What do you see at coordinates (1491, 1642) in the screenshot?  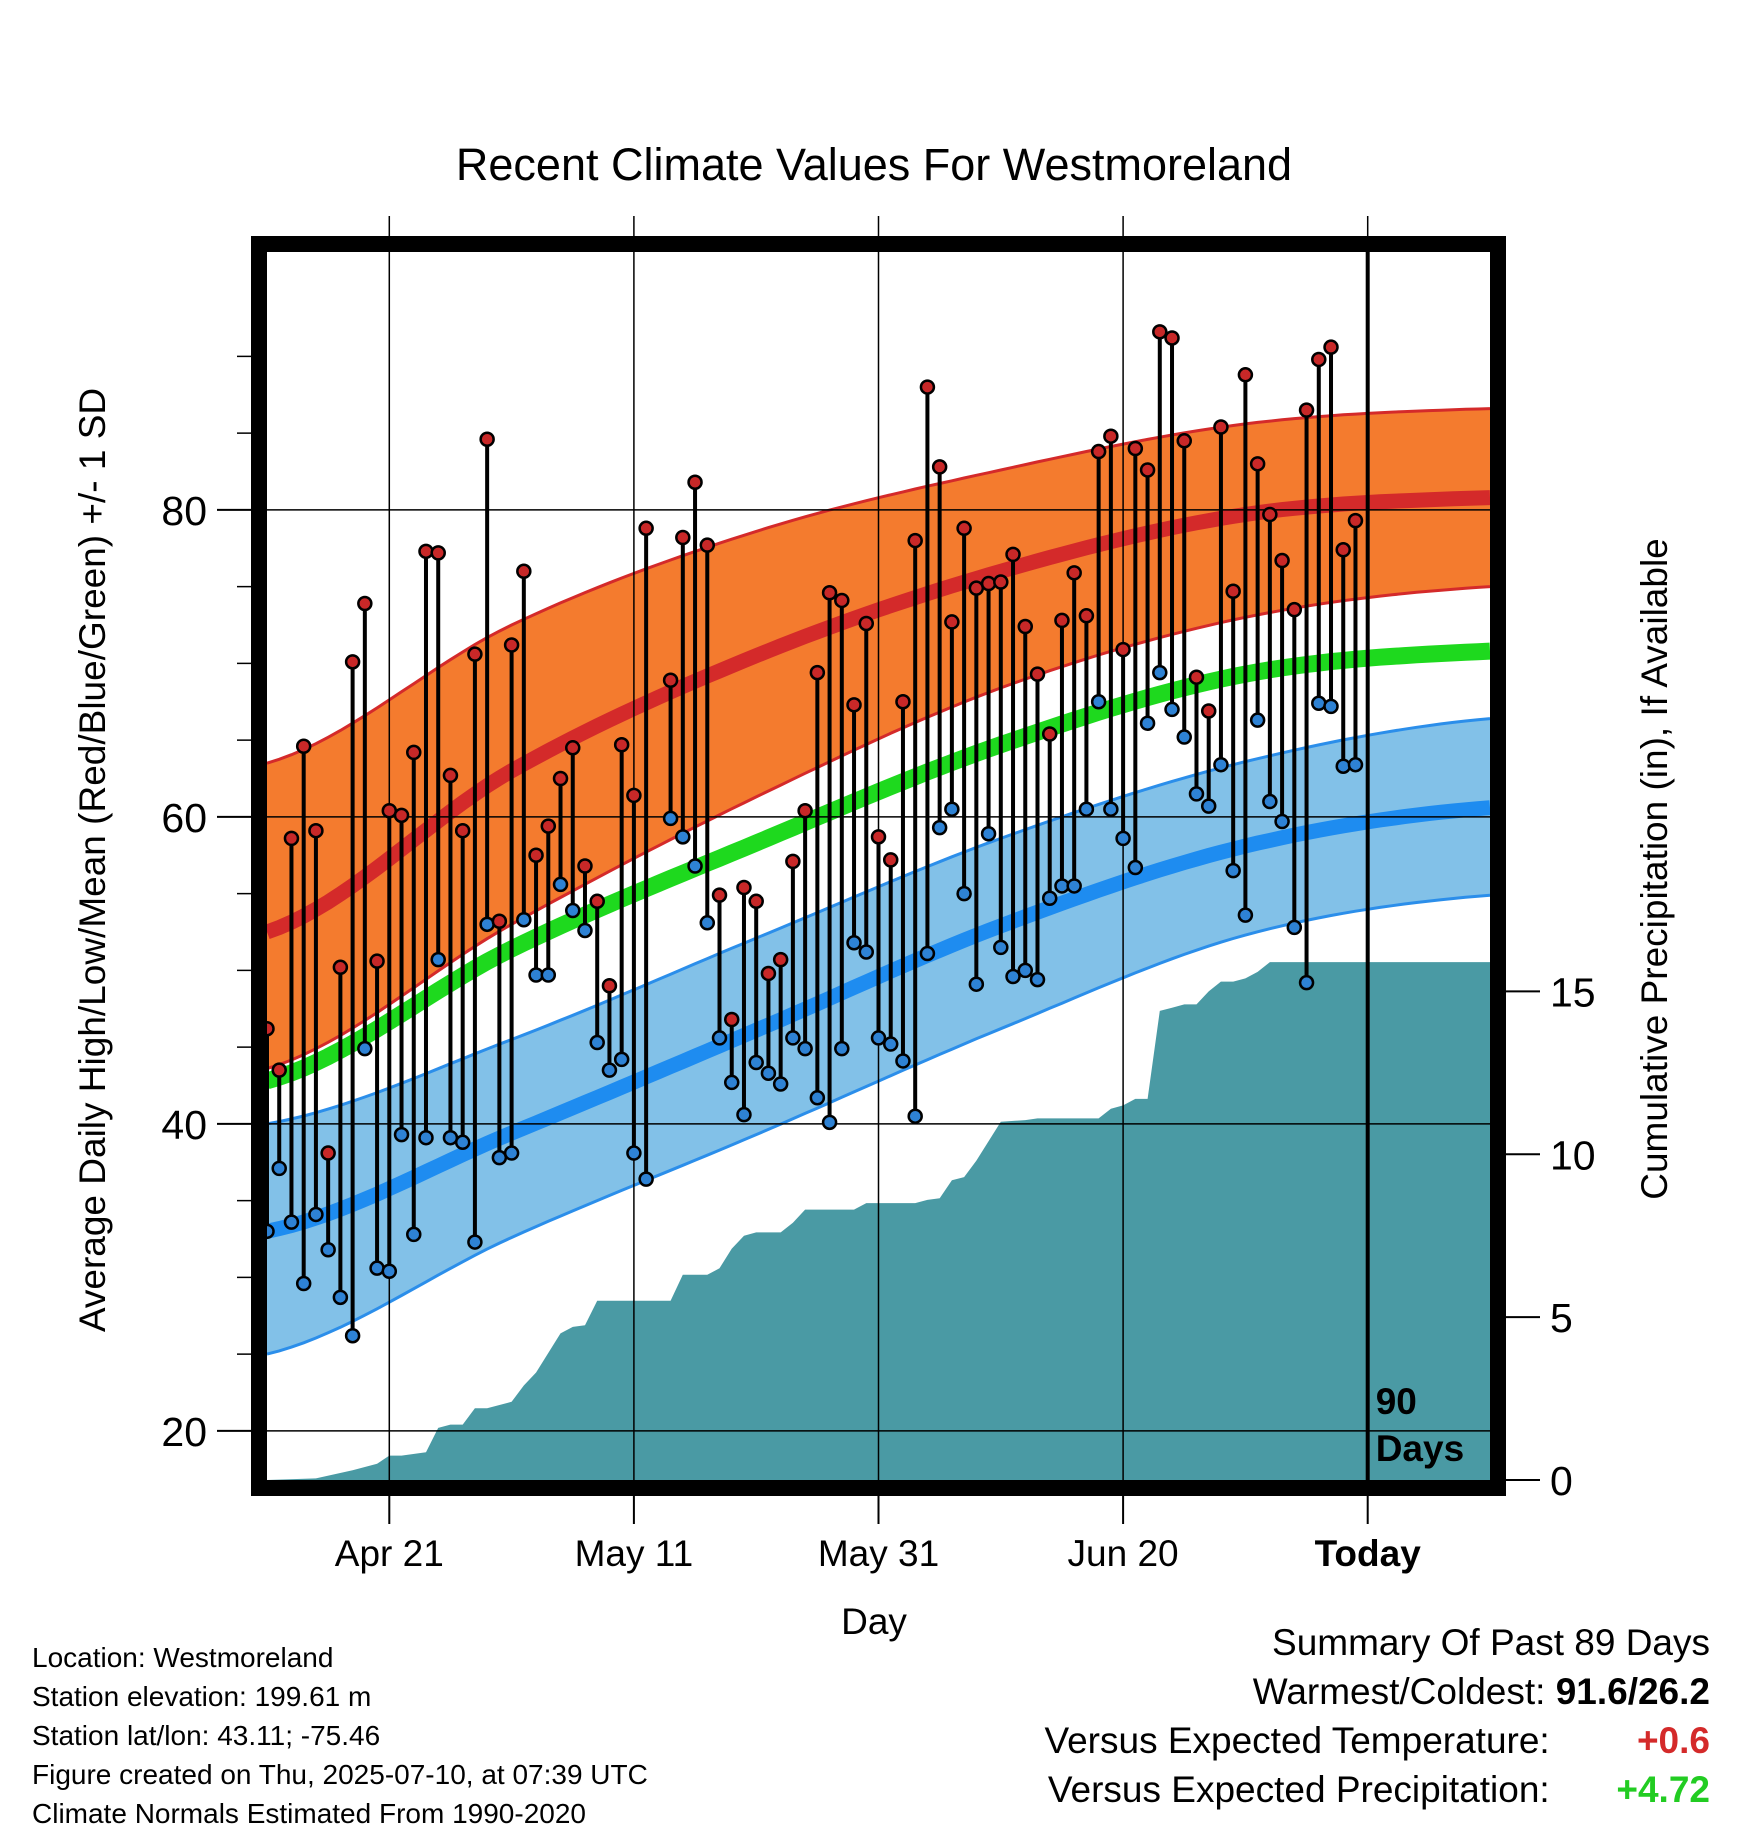 I see `summary-title: Summary Of Past 89 Days` at bounding box center [1491, 1642].